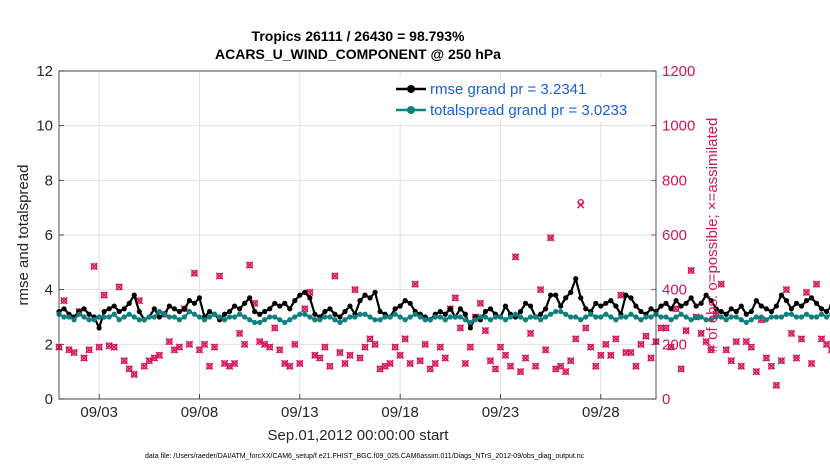  I want to click on legend-label-totalspread: totalspread grand pr = 3.0233, so click(528, 110).